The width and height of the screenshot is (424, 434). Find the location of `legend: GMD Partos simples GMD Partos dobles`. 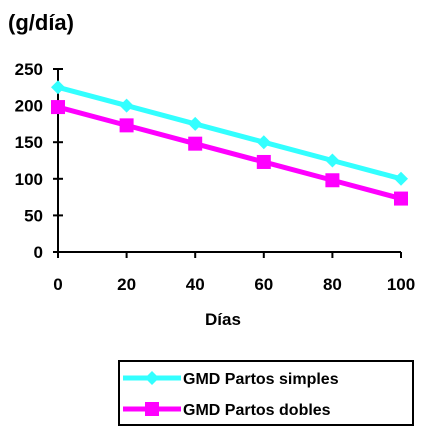

legend: GMD Partos simples GMD Partos dobles is located at coordinates (266, 393).